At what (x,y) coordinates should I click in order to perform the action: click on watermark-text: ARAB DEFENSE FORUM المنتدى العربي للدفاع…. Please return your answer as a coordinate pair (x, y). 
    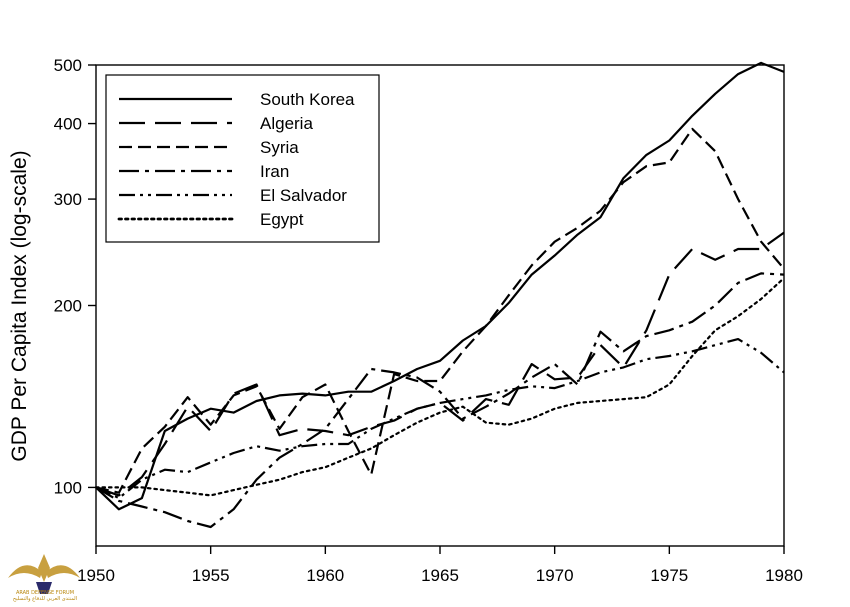
    Looking at the image, I should click on (45, 596).